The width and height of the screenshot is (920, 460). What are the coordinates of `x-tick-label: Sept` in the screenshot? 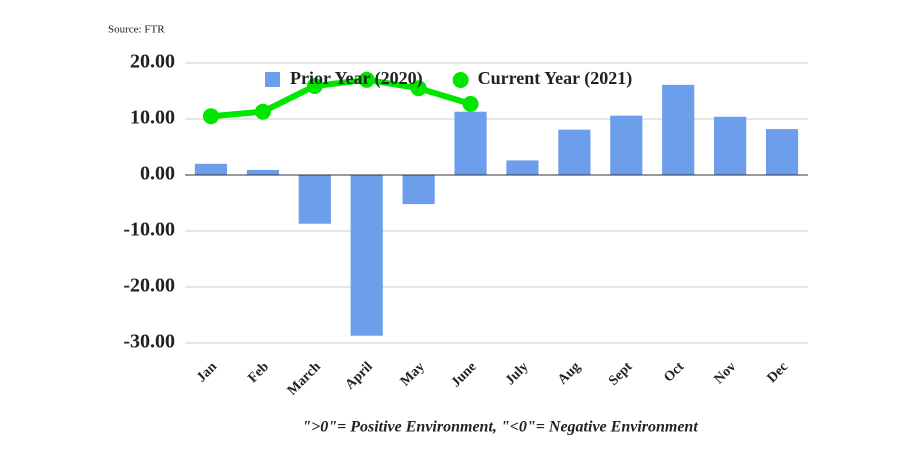 It's located at (621, 374).